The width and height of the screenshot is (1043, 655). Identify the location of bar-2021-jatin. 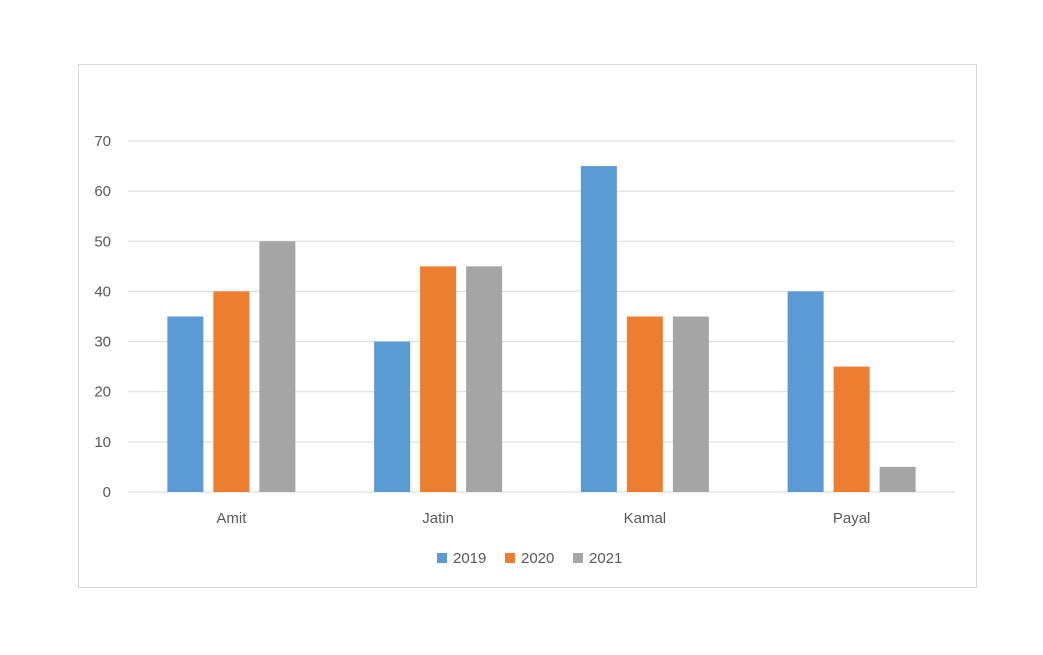
(484, 379).